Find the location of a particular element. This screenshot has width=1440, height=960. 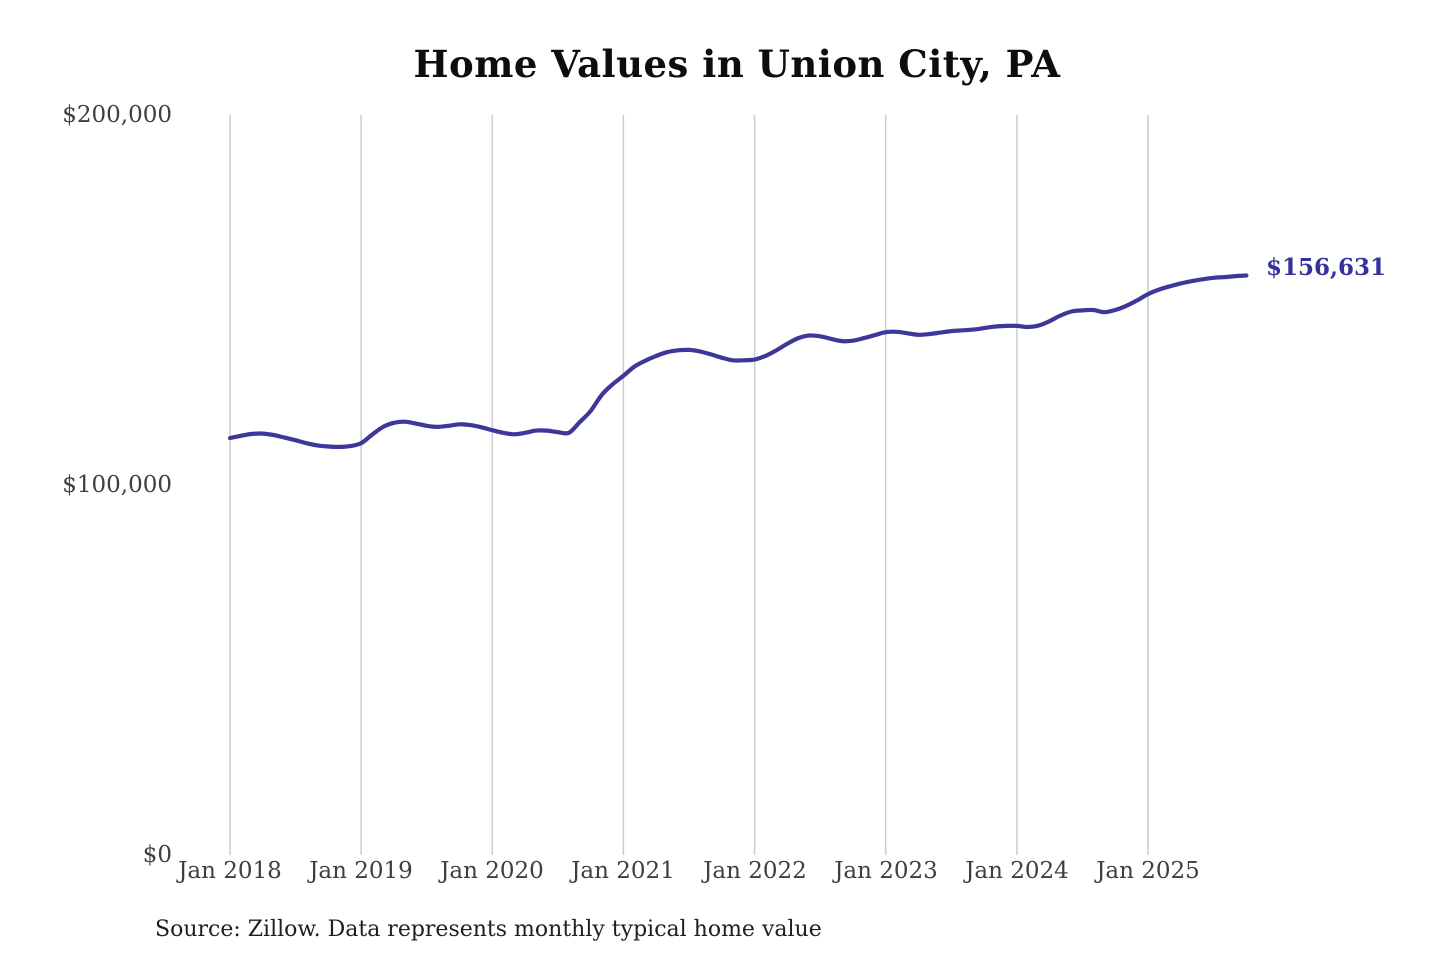

end-value-label: $156,631 is located at coordinates (1326, 267).